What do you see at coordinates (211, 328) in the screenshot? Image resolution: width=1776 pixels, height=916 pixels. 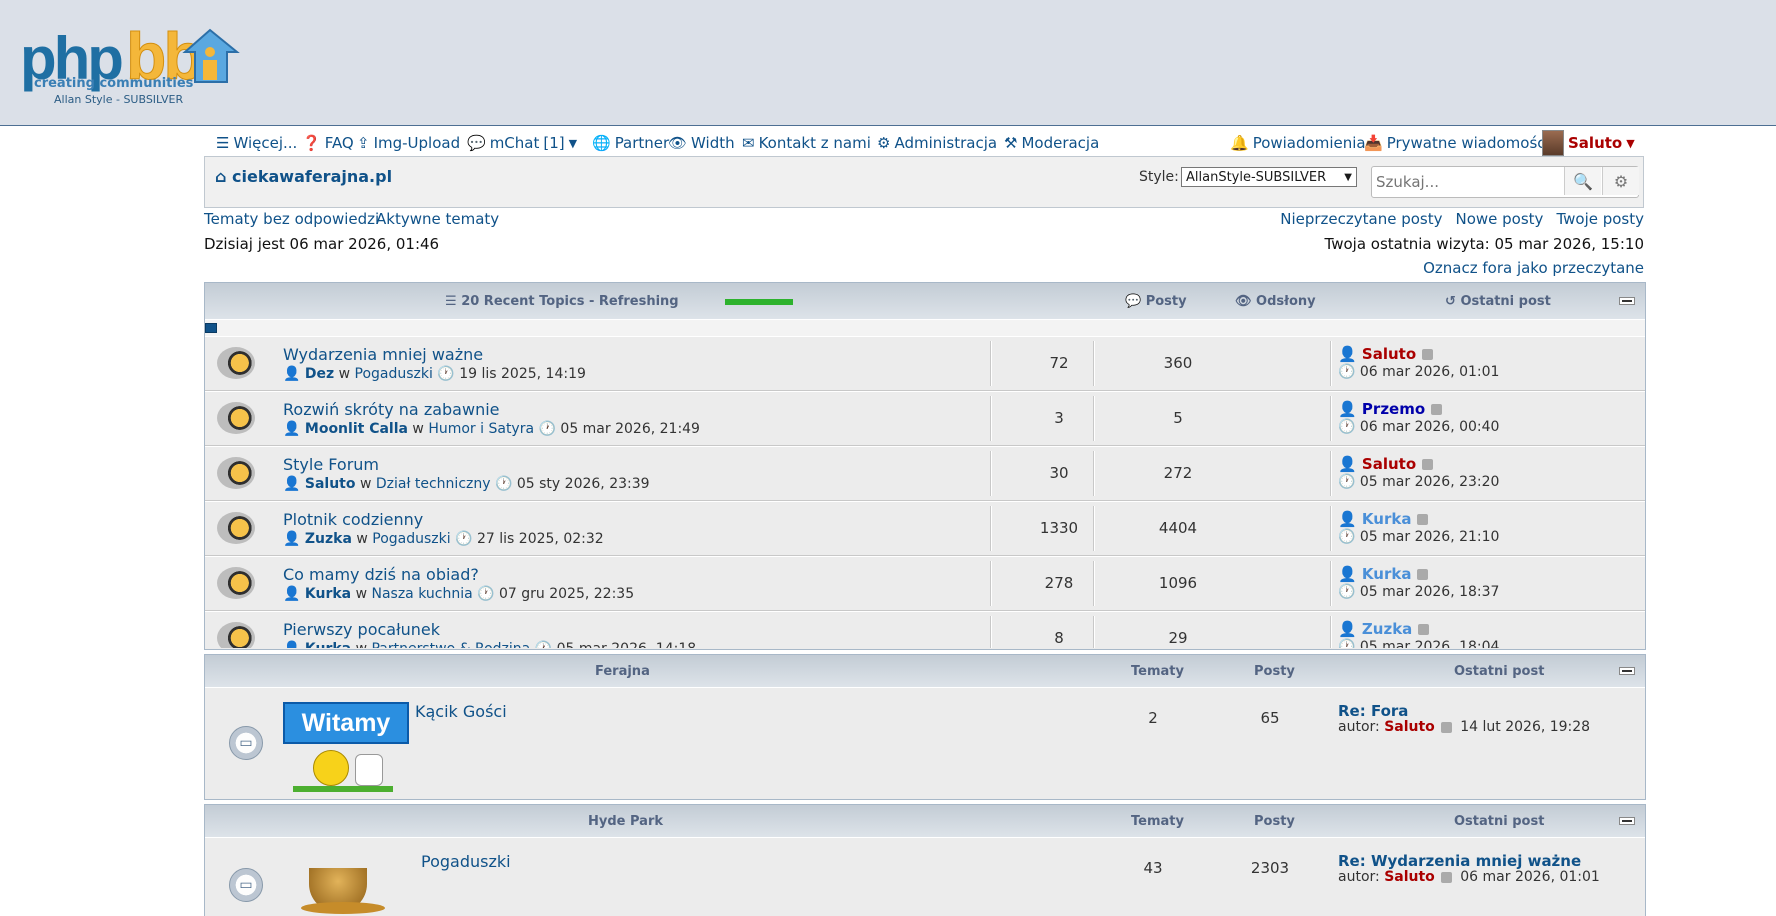 I see `collapse-toggle-icon` at bounding box center [211, 328].